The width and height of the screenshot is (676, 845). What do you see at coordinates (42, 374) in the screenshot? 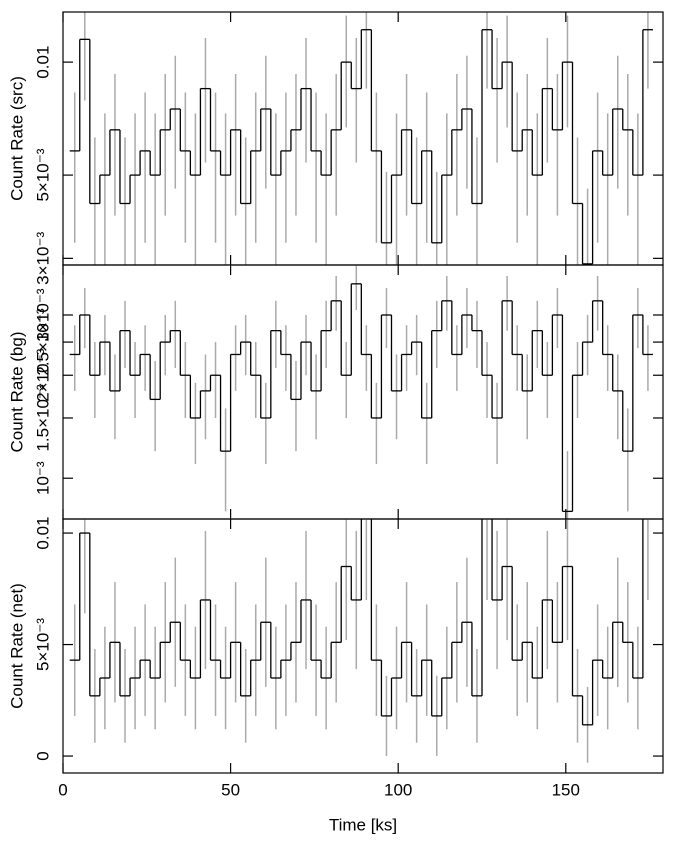
I see `y-tick-label: 2×10⁻³` at bounding box center [42, 374].